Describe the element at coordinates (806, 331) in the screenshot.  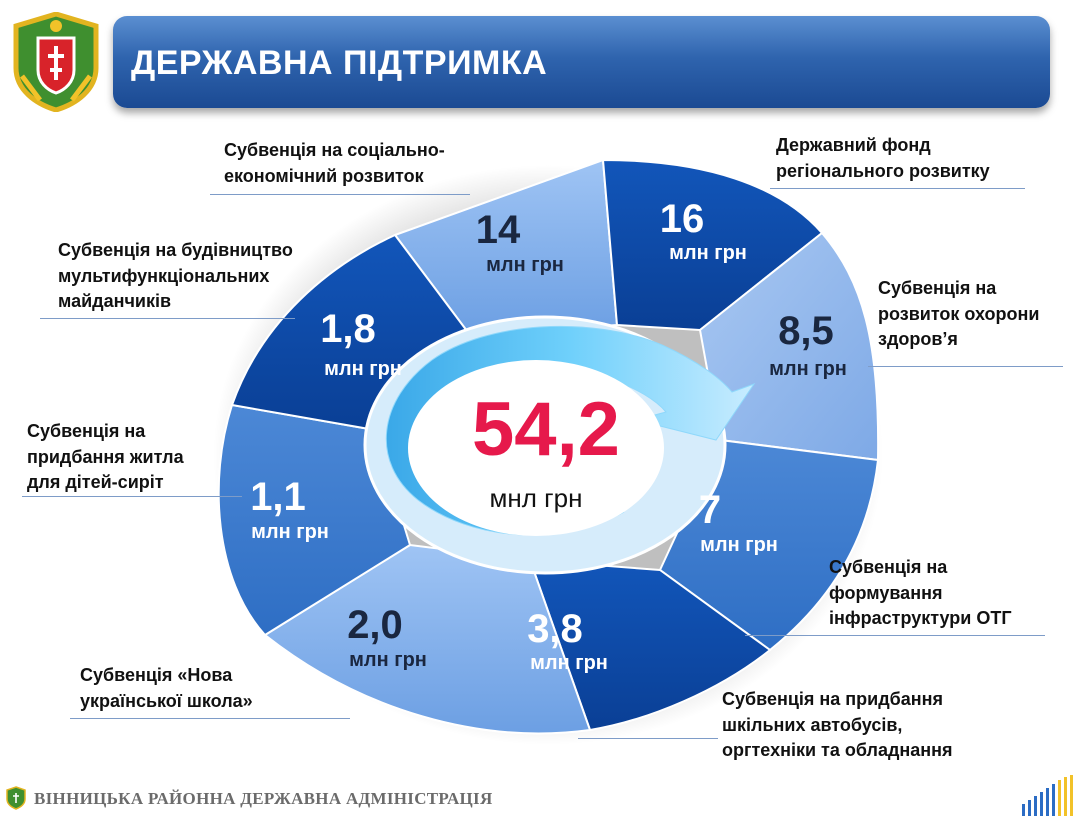
I see `segment-value: 8,5` at that location.